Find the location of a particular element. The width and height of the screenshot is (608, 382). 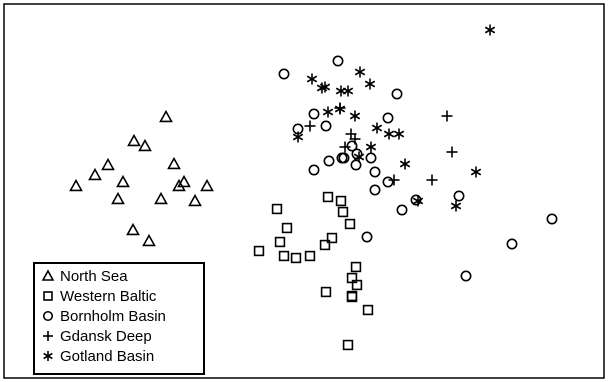

legend-box is located at coordinates (119, 318).